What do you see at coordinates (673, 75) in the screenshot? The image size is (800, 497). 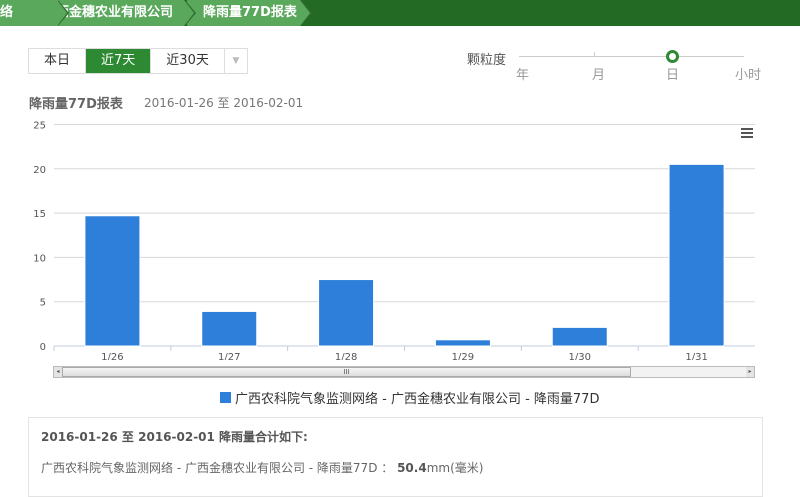 I see `granularity-day: 日` at bounding box center [673, 75].